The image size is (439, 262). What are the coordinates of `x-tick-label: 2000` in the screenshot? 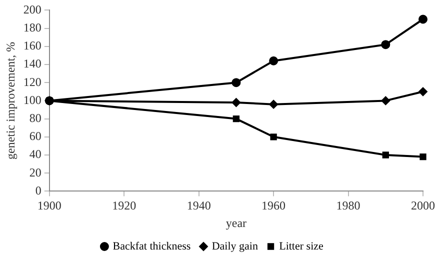 It's located at (423, 205).